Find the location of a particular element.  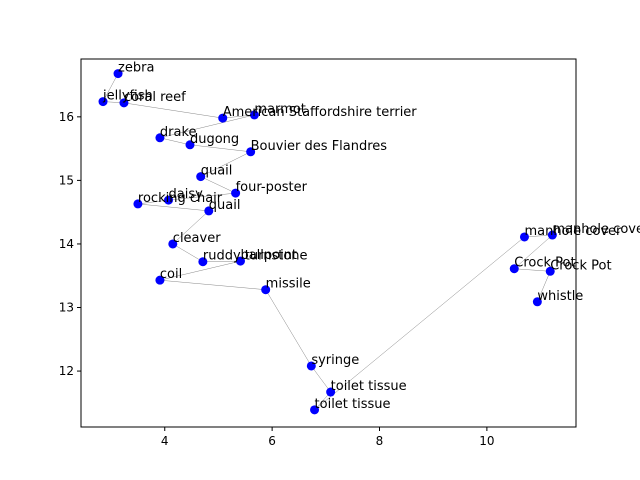

point-label: four-poster is located at coordinates (272, 187).